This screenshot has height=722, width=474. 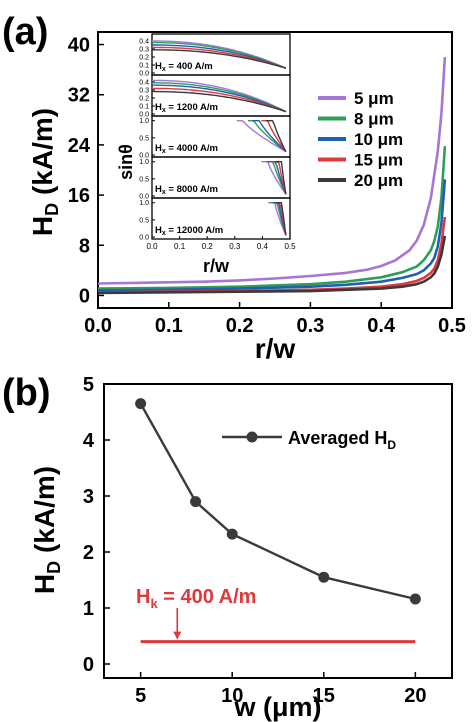 I want to click on inset-x-tick-label: 0.5, so click(x=290, y=246).